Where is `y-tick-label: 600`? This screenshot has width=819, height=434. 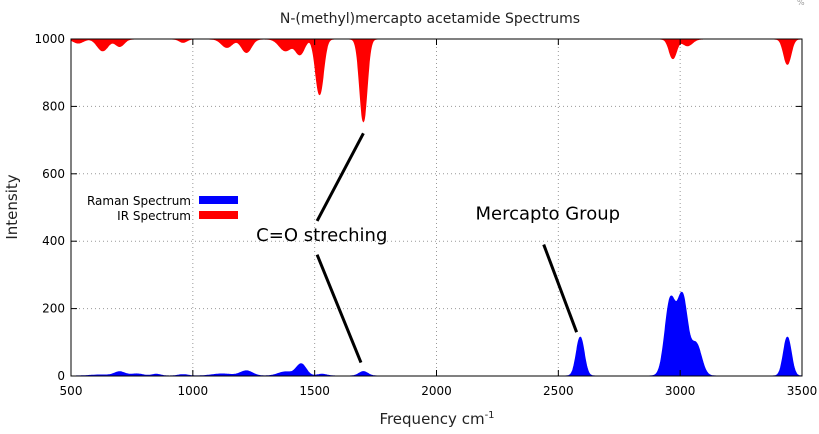
y-tick-label: 600 is located at coordinates (53, 174).